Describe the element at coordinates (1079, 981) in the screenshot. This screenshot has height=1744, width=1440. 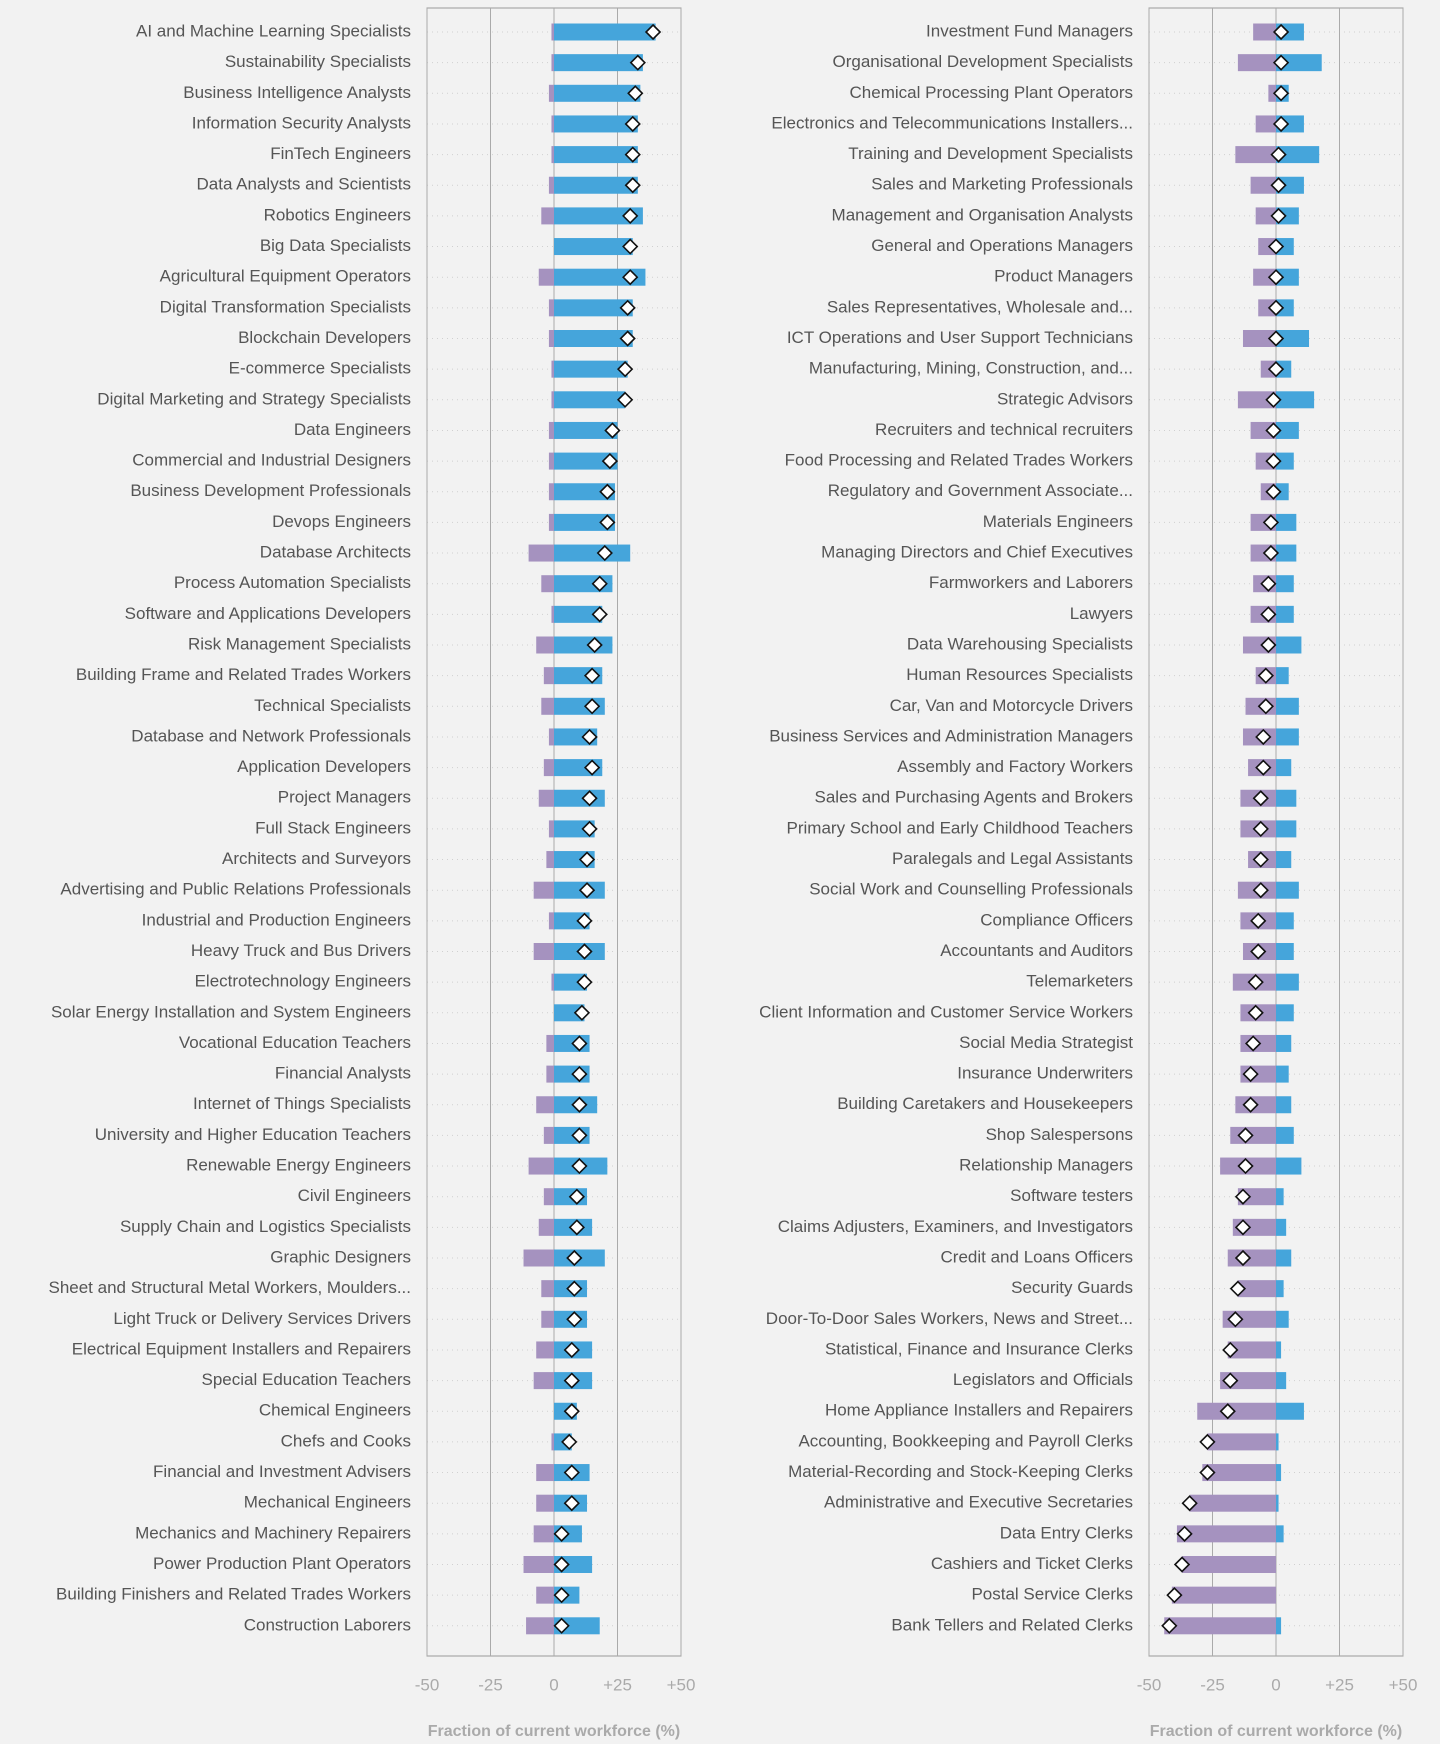
I see `category-label: Telemarketers` at that location.